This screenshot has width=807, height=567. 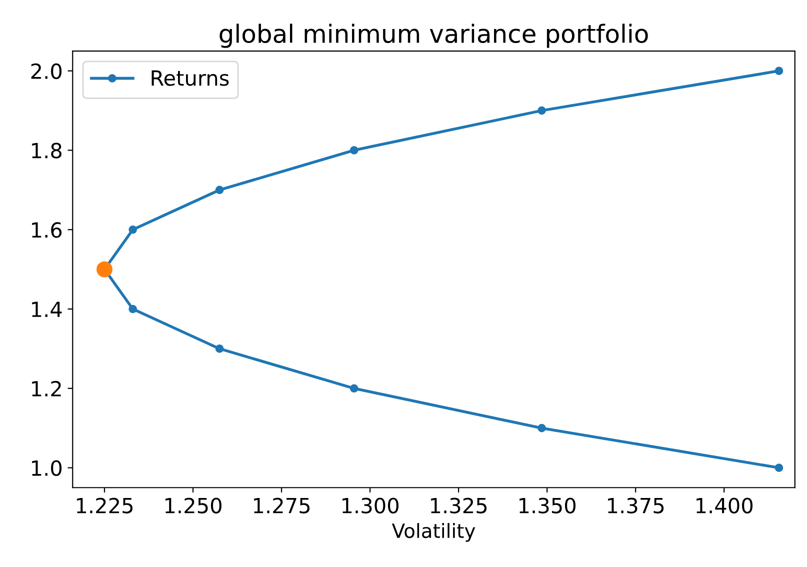 I want to click on legend-label: Returns, so click(x=190, y=78).